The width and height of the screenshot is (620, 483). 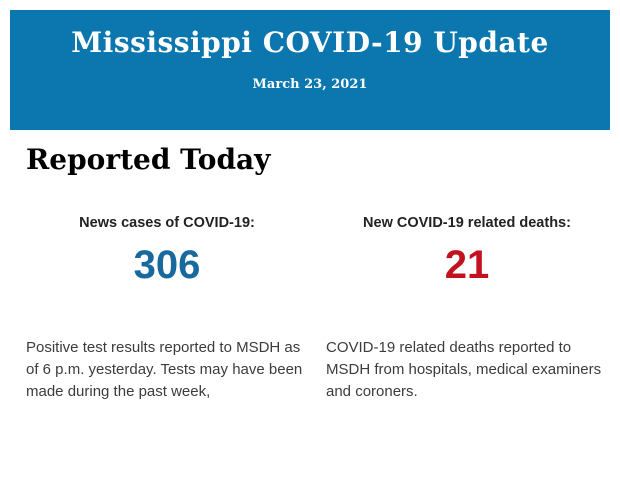 What do you see at coordinates (167, 223) in the screenshot?
I see `cases-label: News cases of COVID-19:` at bounding box center [167, 223].